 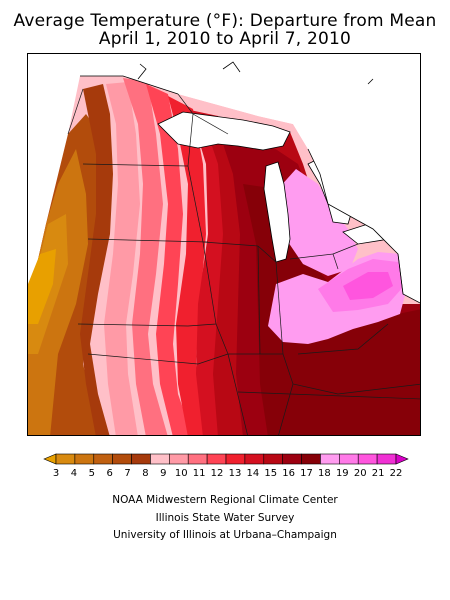 I want to click on legend-tick-label: 21, so click(x=378, y=473).